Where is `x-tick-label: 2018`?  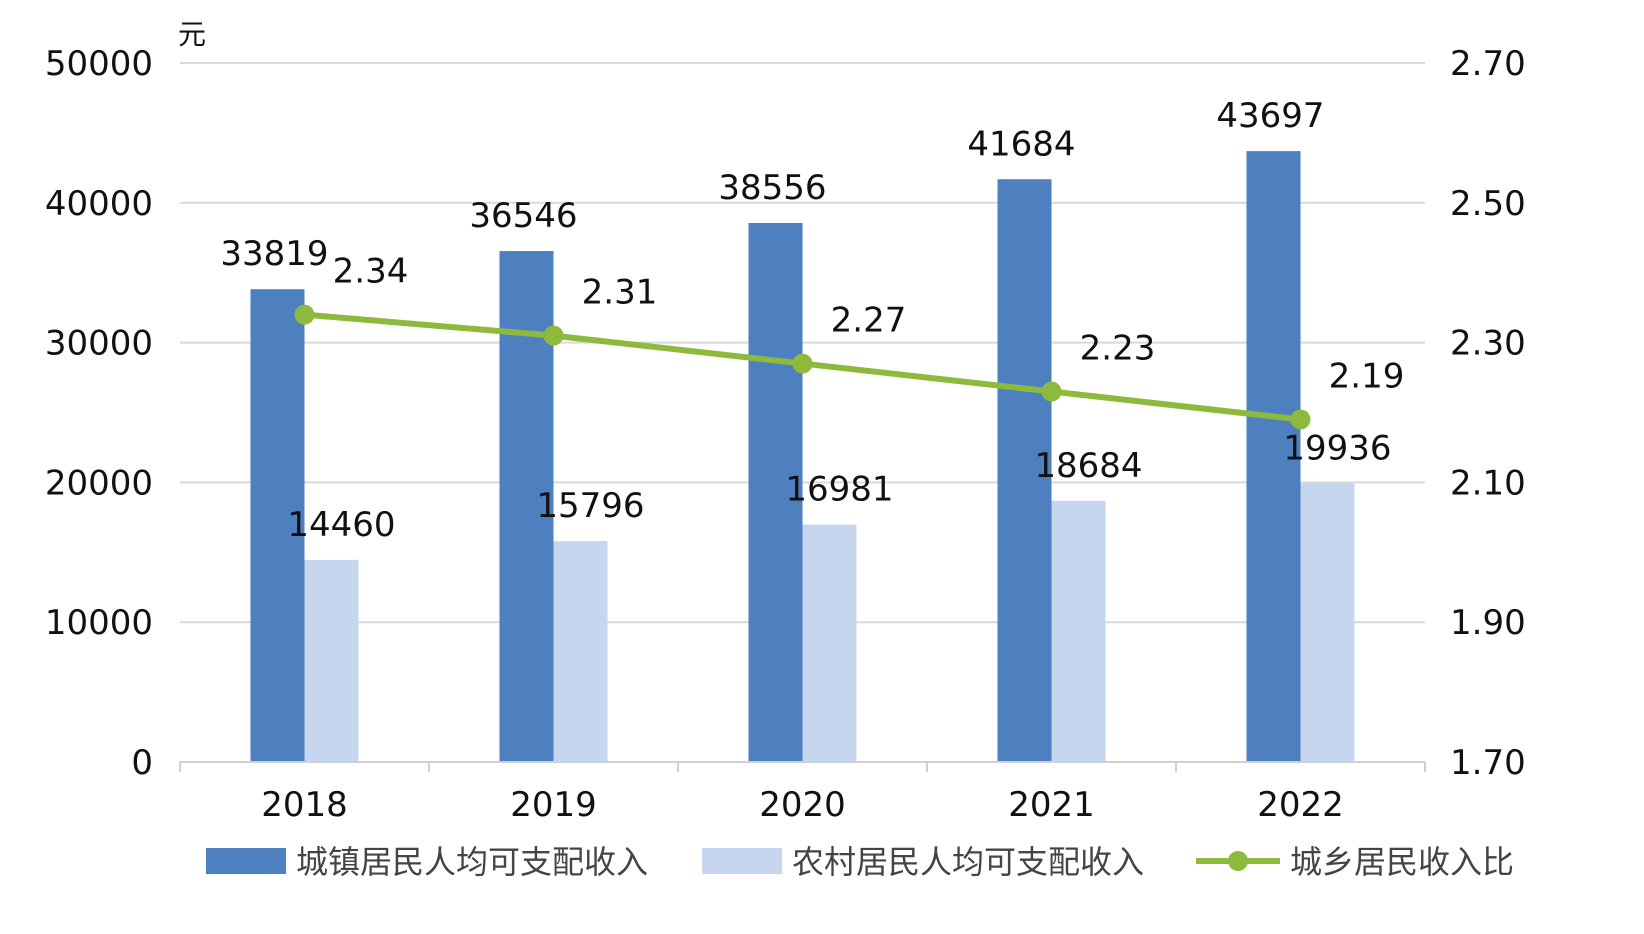
x-tick-label: 2018 is located at coordinates (304, 805).